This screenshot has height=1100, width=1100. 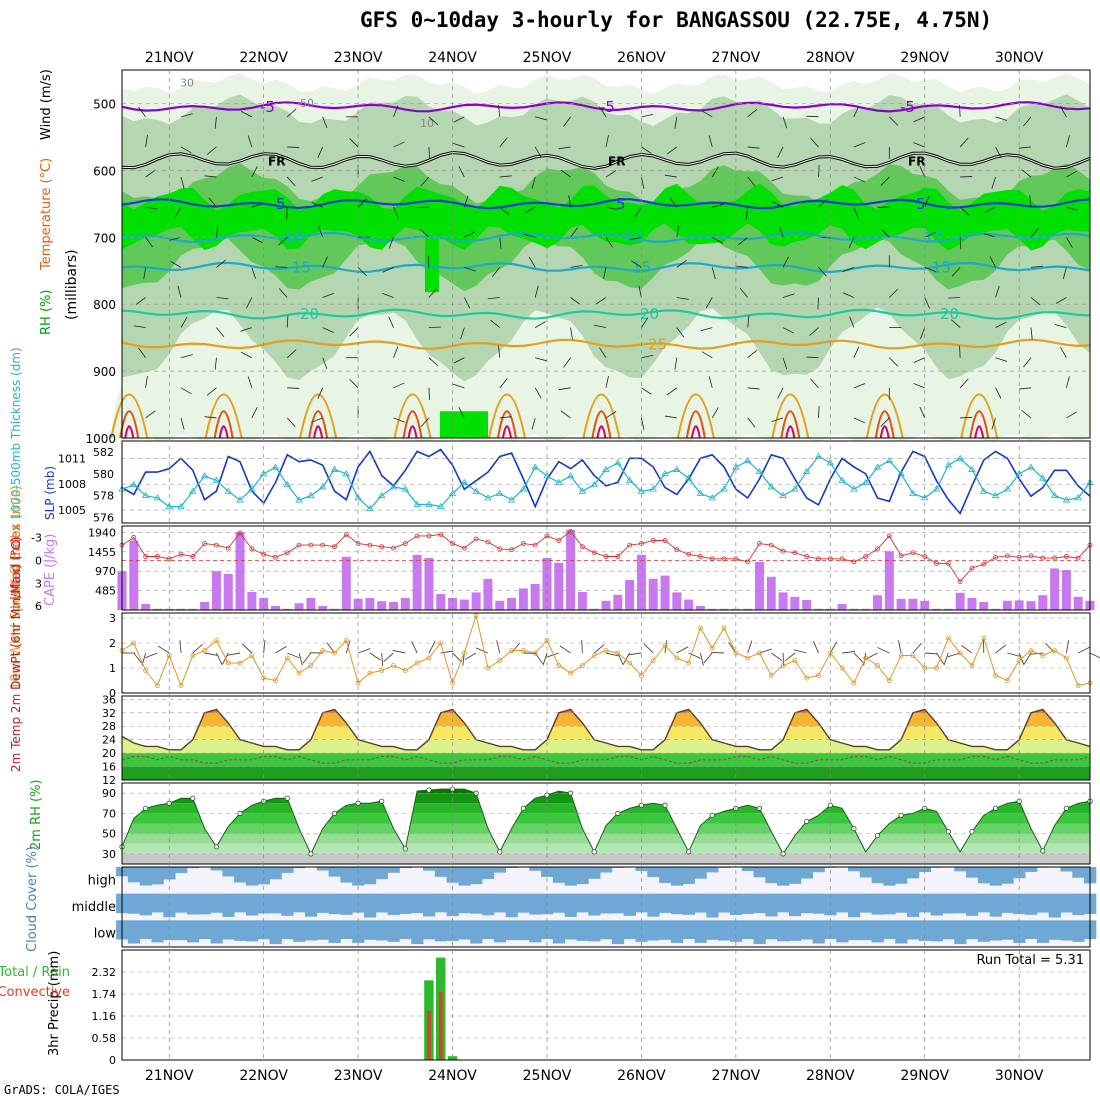 I want to click on precip-tick: 1.74, so click(x=104, y=994).